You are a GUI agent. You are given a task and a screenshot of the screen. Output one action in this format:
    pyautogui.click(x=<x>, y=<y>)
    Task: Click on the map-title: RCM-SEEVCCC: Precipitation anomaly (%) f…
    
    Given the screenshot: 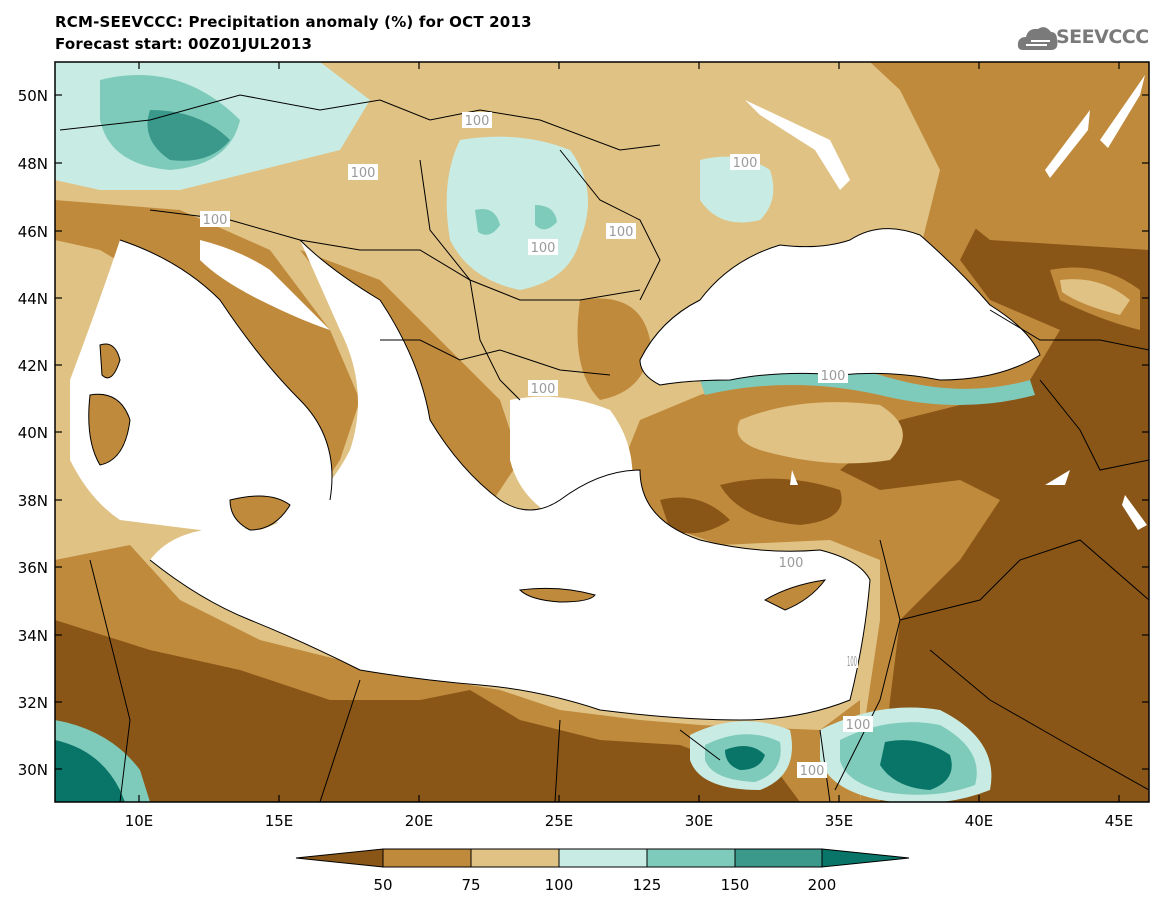 What is the action you would take?
    pyautogui.click(x=293, y=22)
    